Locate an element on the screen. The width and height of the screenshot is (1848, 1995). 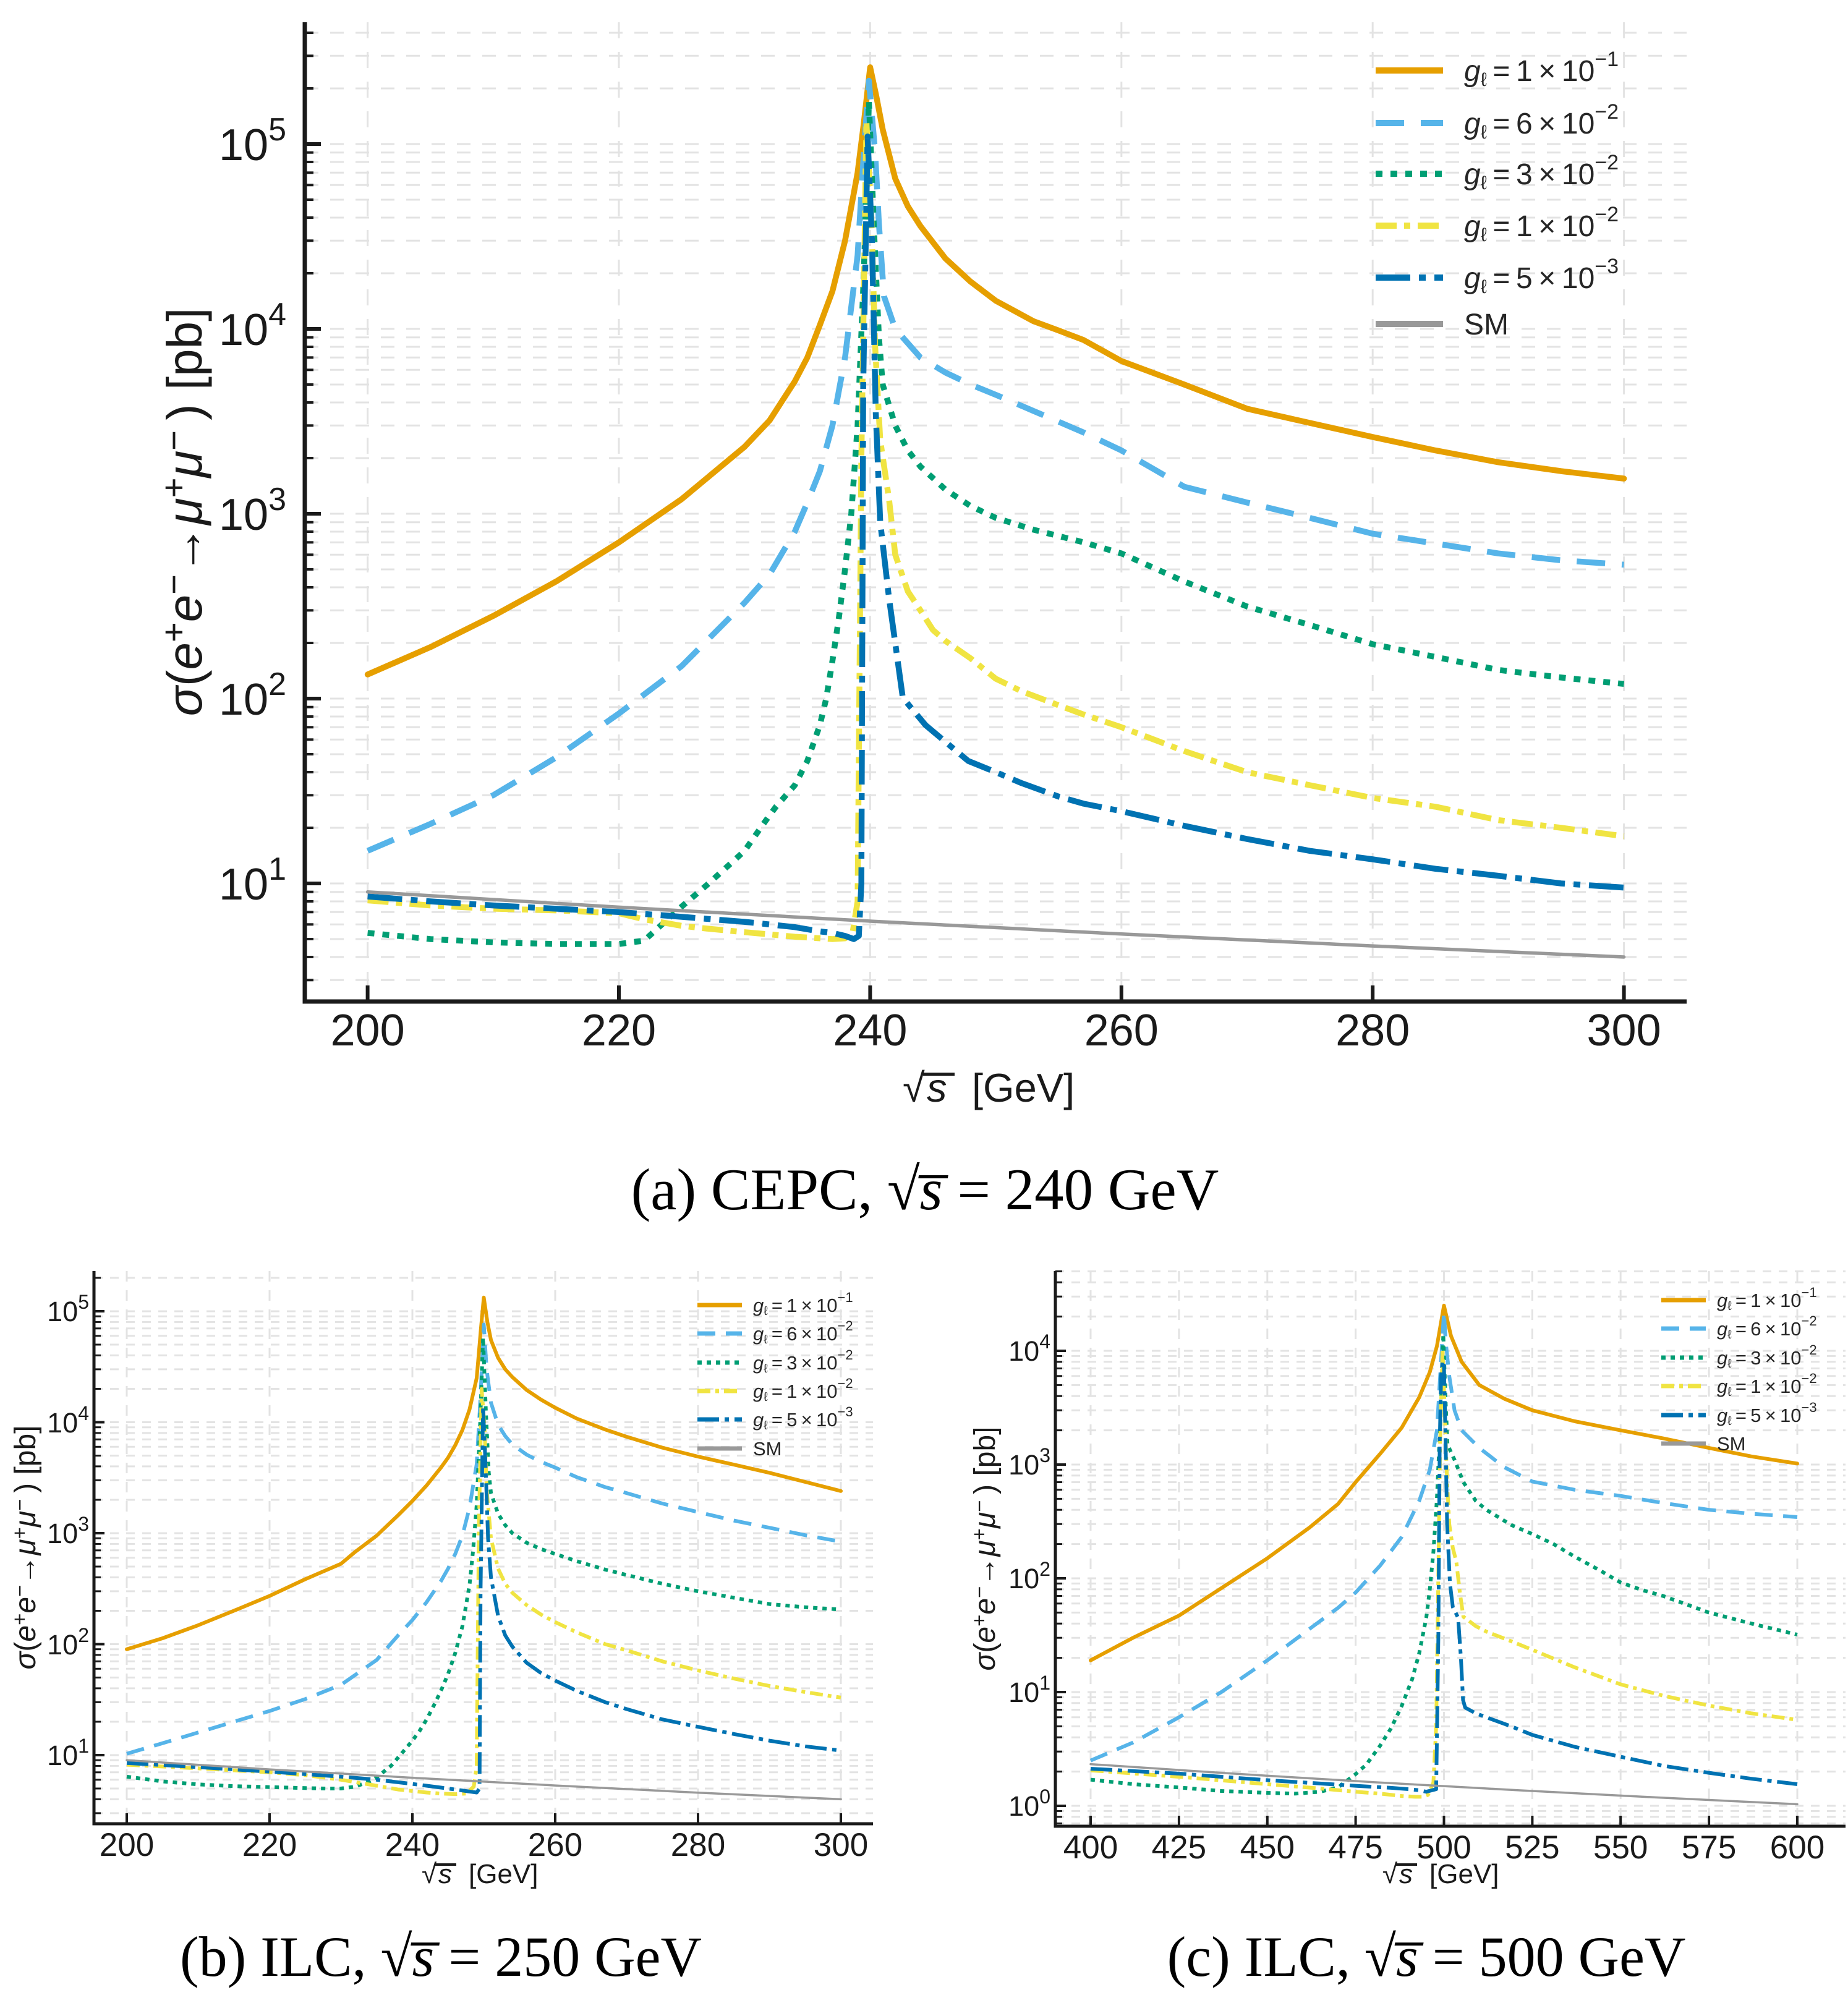
svg-text: 550 is located at coordinates (1621, 1847).